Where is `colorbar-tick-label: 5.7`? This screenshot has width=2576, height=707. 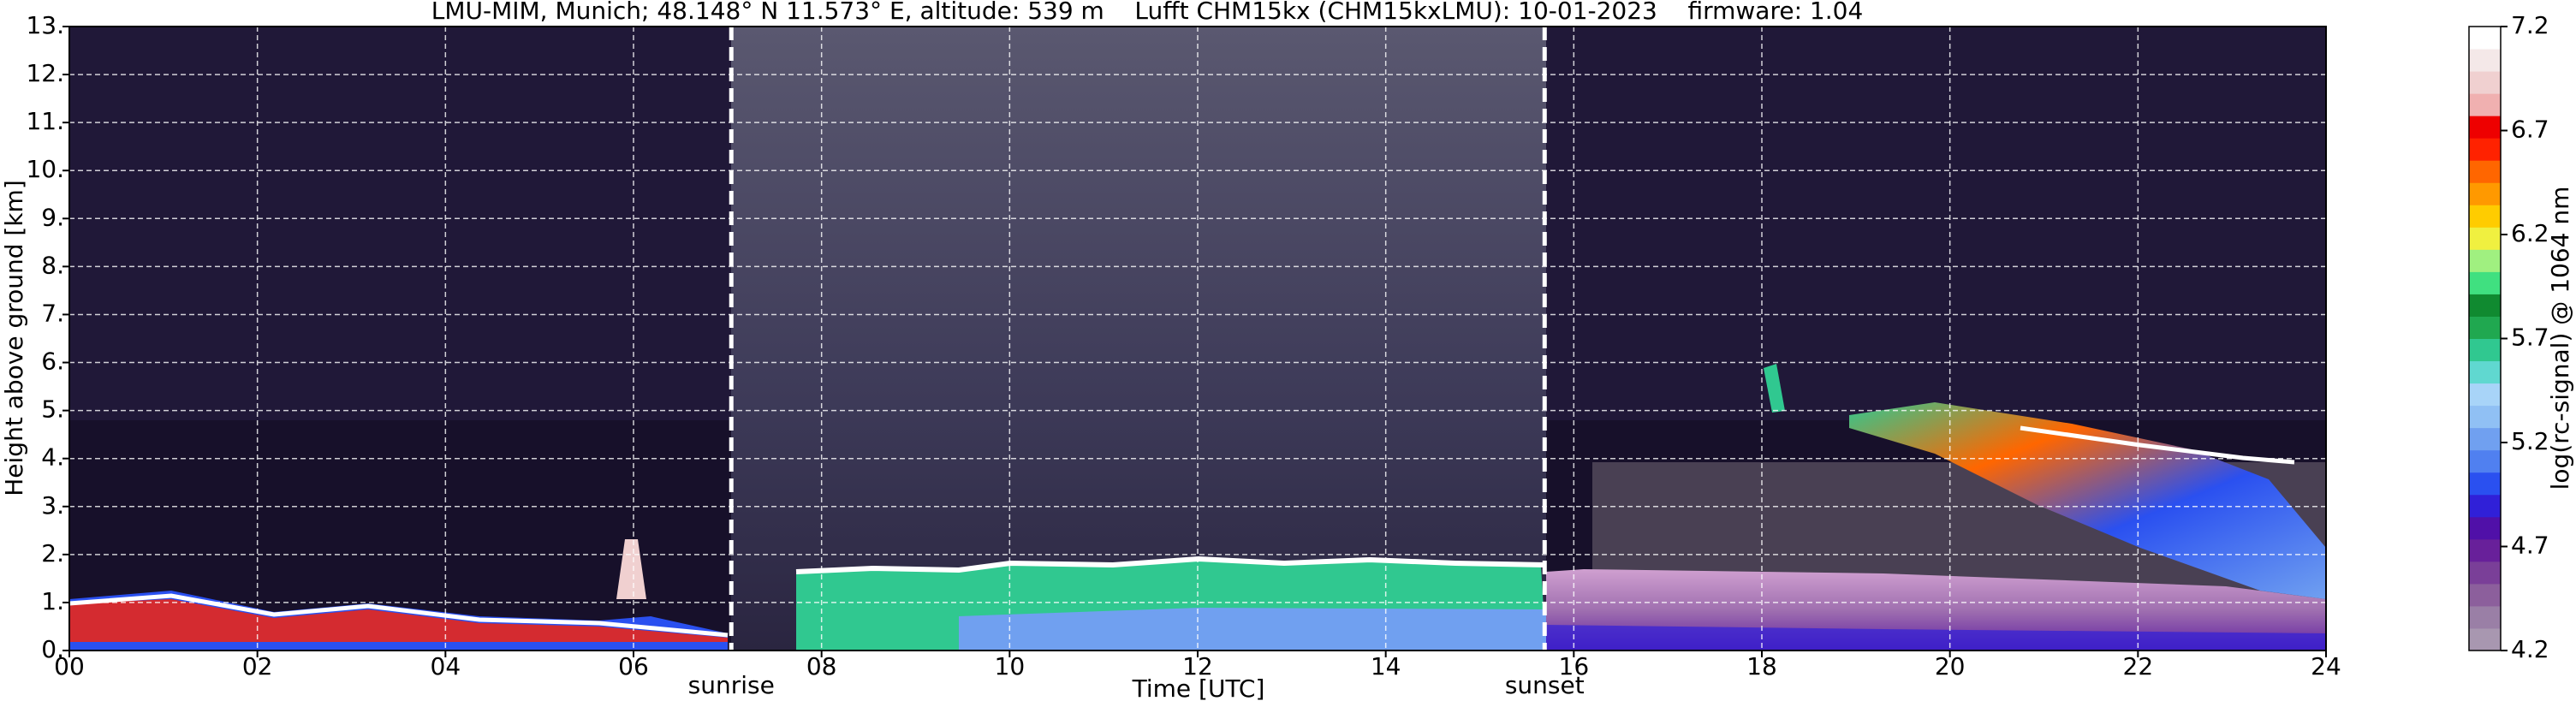 colorbar-tick-label: 5.7 is located at coordinates (2530, 338).